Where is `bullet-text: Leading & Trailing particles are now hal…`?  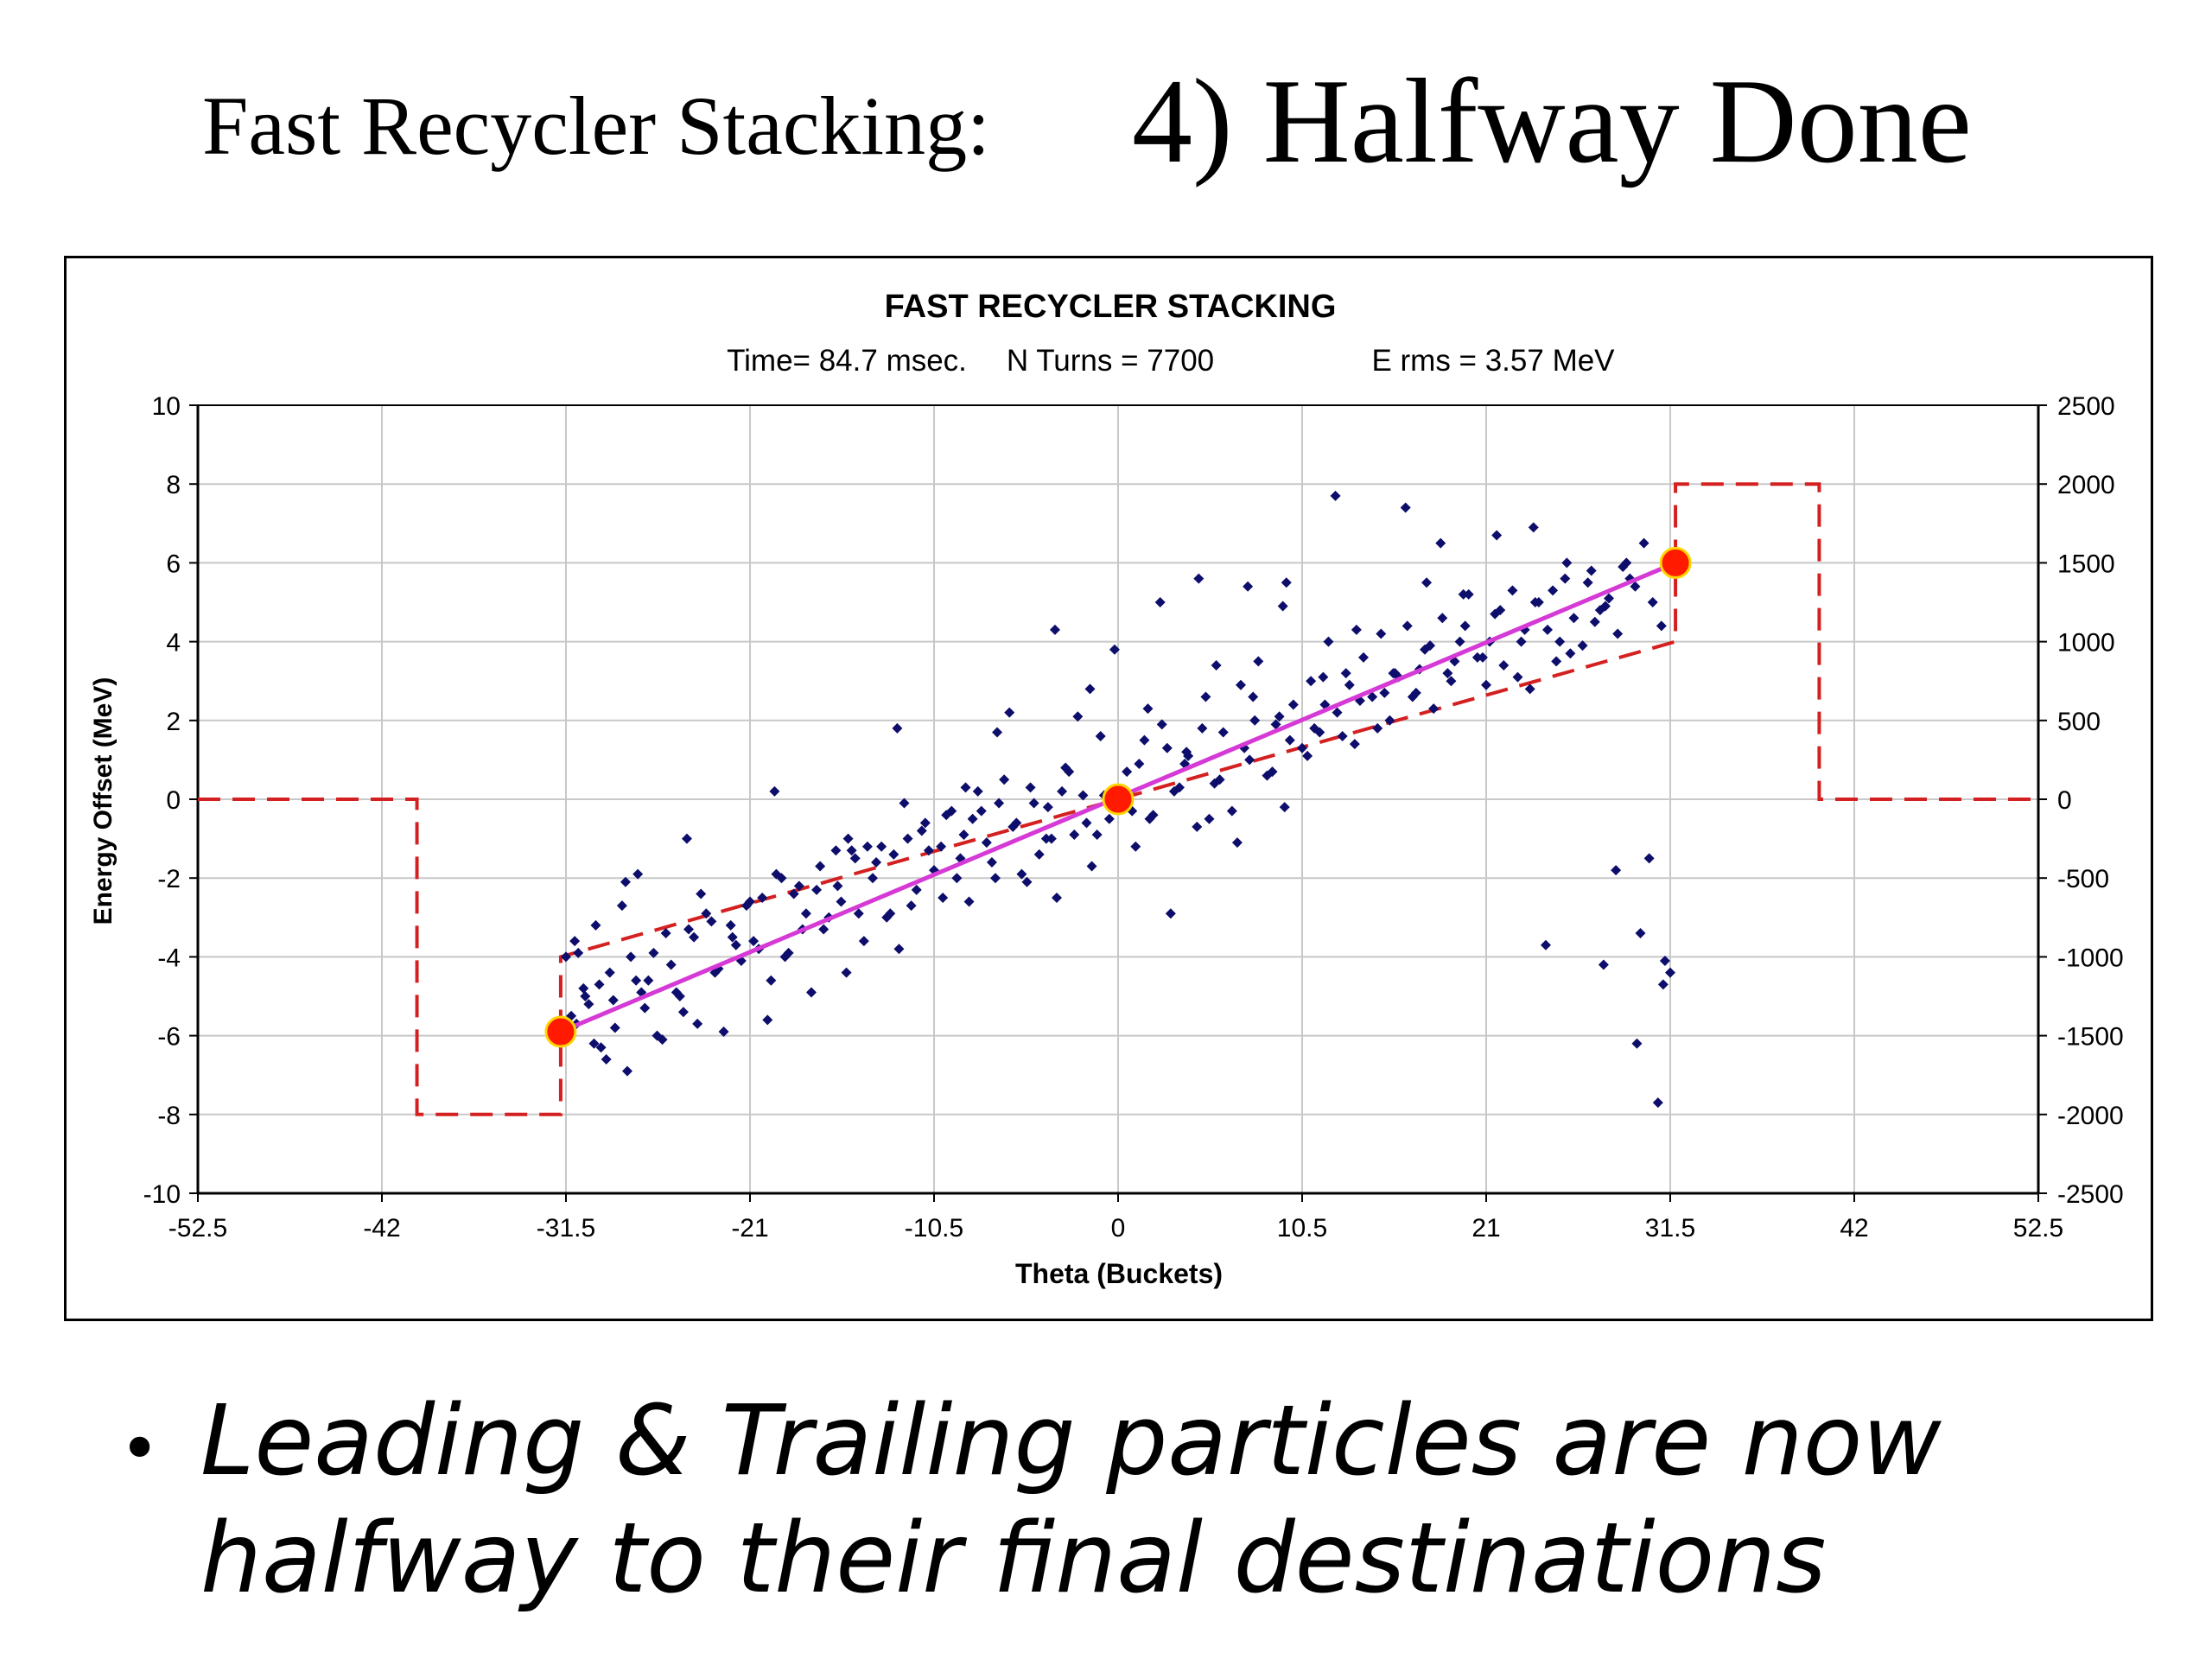
bullet-text: Leading & Trailing particles are now hal… is located at coordinates (1071, 1500).